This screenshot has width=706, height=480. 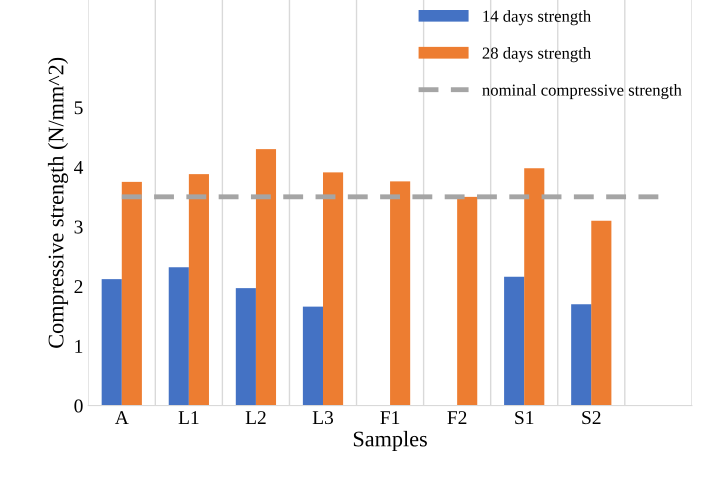 I want to click on y-tick-label: 4, so click(x=79, y=167).